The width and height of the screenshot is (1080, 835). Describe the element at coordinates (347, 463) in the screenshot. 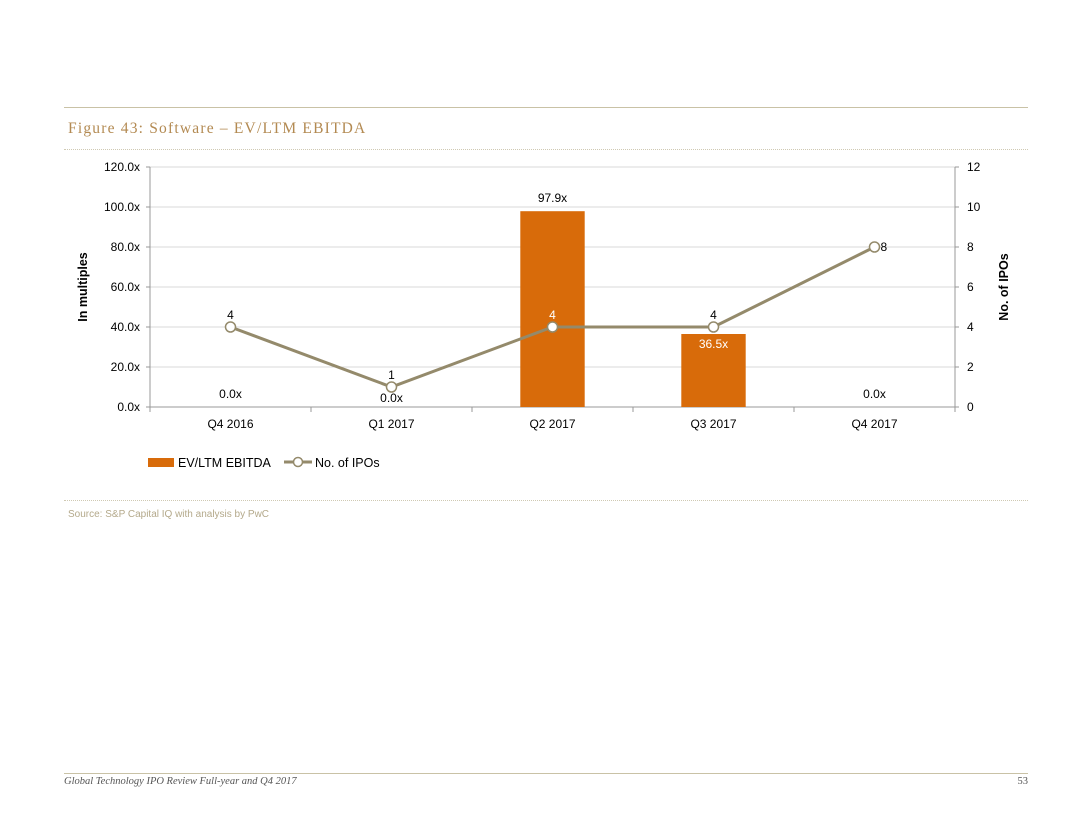

I see `legend-label-line: No. of IPOs` at that location.